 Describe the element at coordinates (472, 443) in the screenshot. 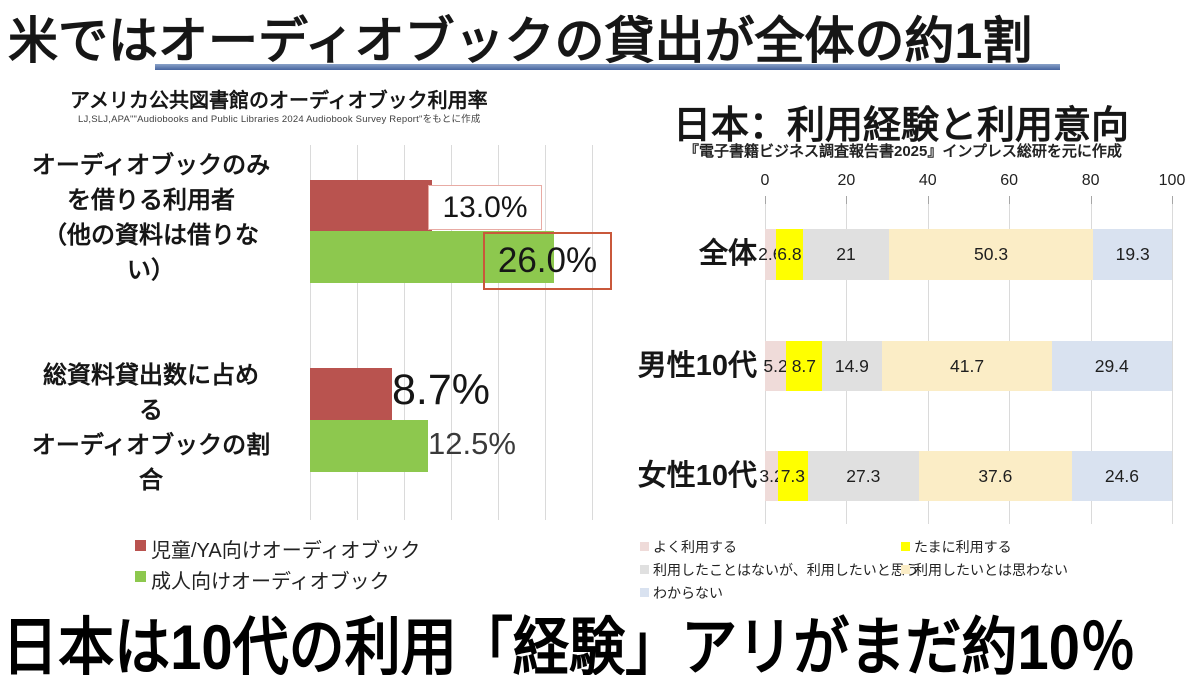

I see `bar-value-label: 12.5%` at that location.